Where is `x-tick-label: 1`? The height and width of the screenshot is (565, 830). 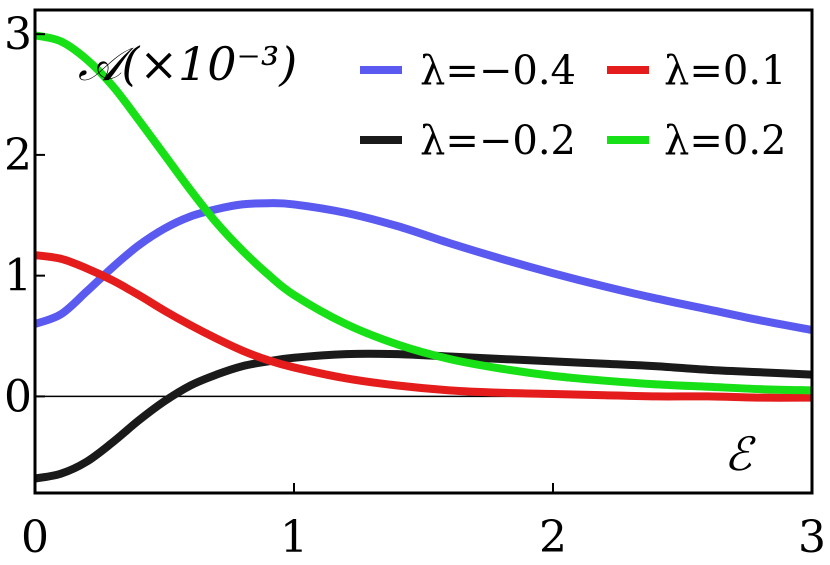 x-tick-label: 1 is located at coordinates (294, 537).